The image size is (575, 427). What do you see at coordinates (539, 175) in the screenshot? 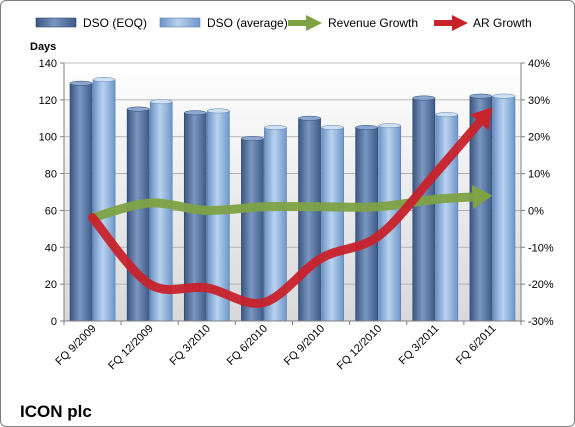
I see `y-right-tick-label: 10%` at bounding box center [539, 175].